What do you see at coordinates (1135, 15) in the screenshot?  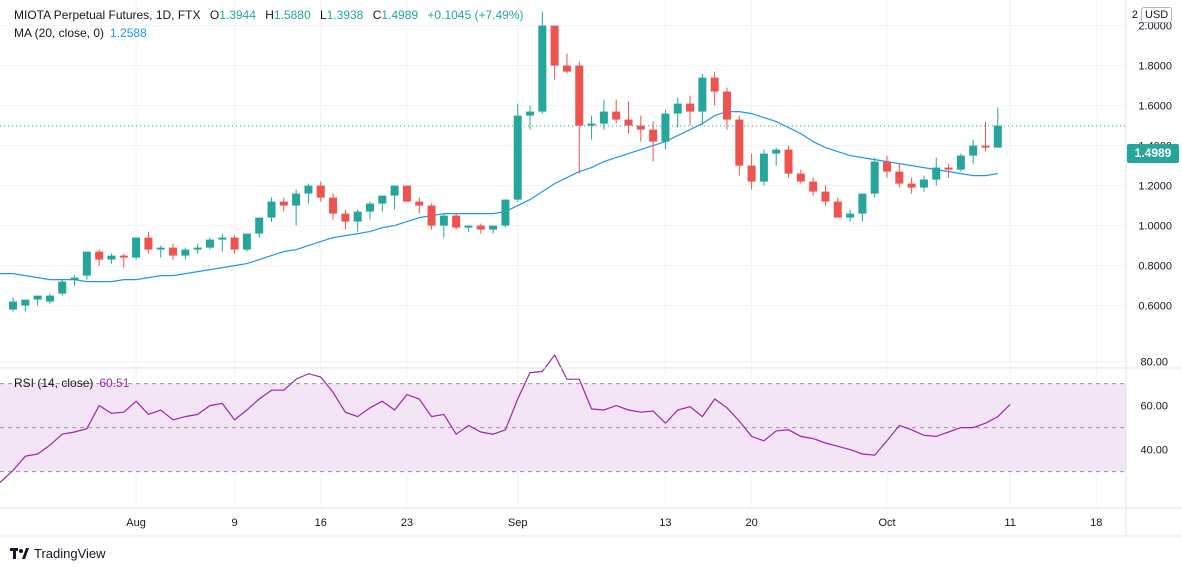 I see `y-tick-label: 2` at bounding box center [1135, 15].